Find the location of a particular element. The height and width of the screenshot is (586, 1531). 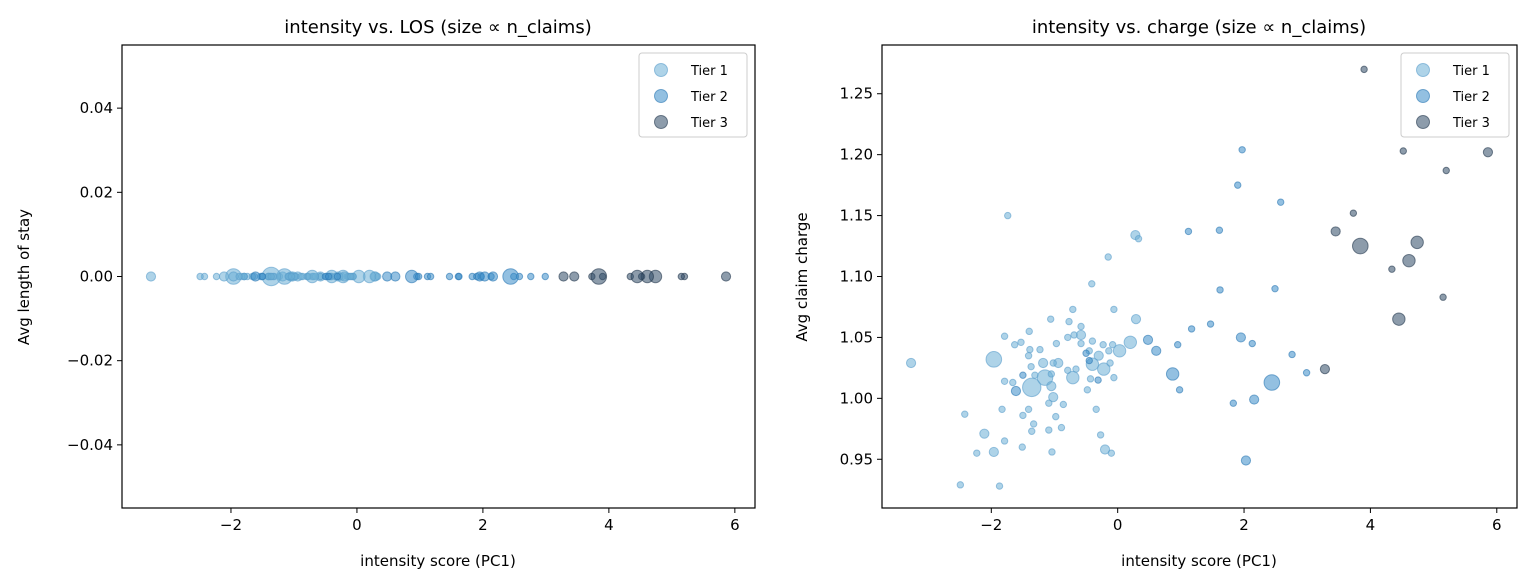

y-tick-label: 1.25 is located at coordinates (856, 94).